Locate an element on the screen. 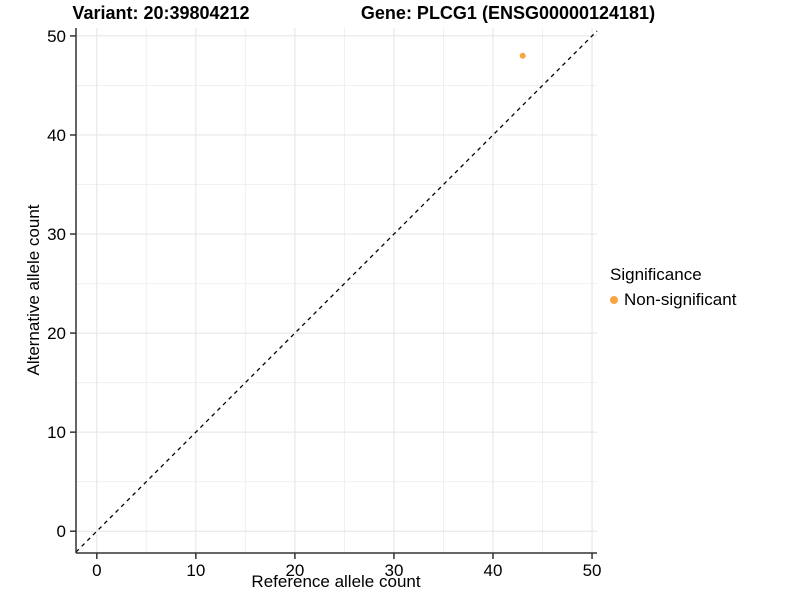  non-significant-point-icon is located at coordinates (614, 300).